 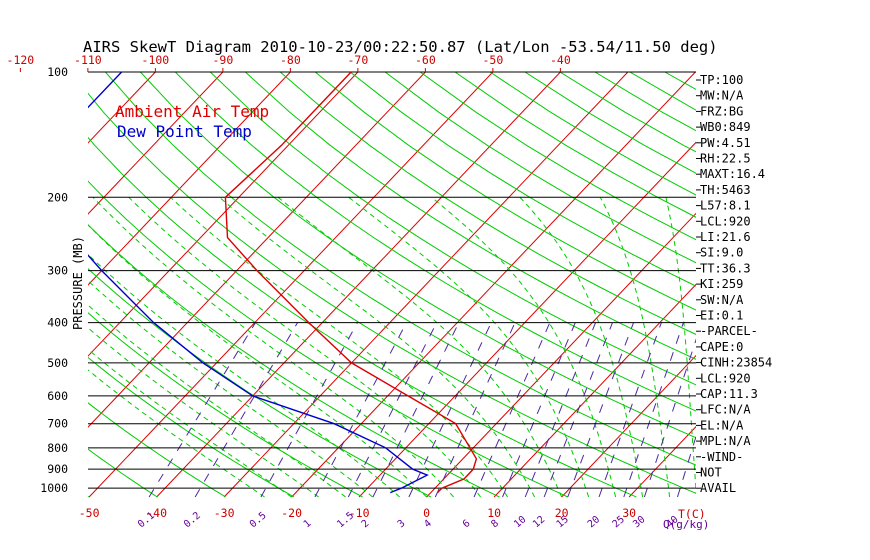 What do you see at coordinates (290, 60) in the screenshot?
I see `top-temp-tick-label: -80` at bounding box center [290, 60].